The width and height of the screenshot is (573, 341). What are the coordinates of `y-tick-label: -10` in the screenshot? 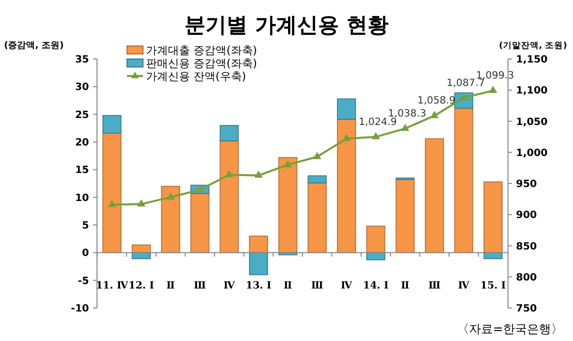 It's located at (80, 309).